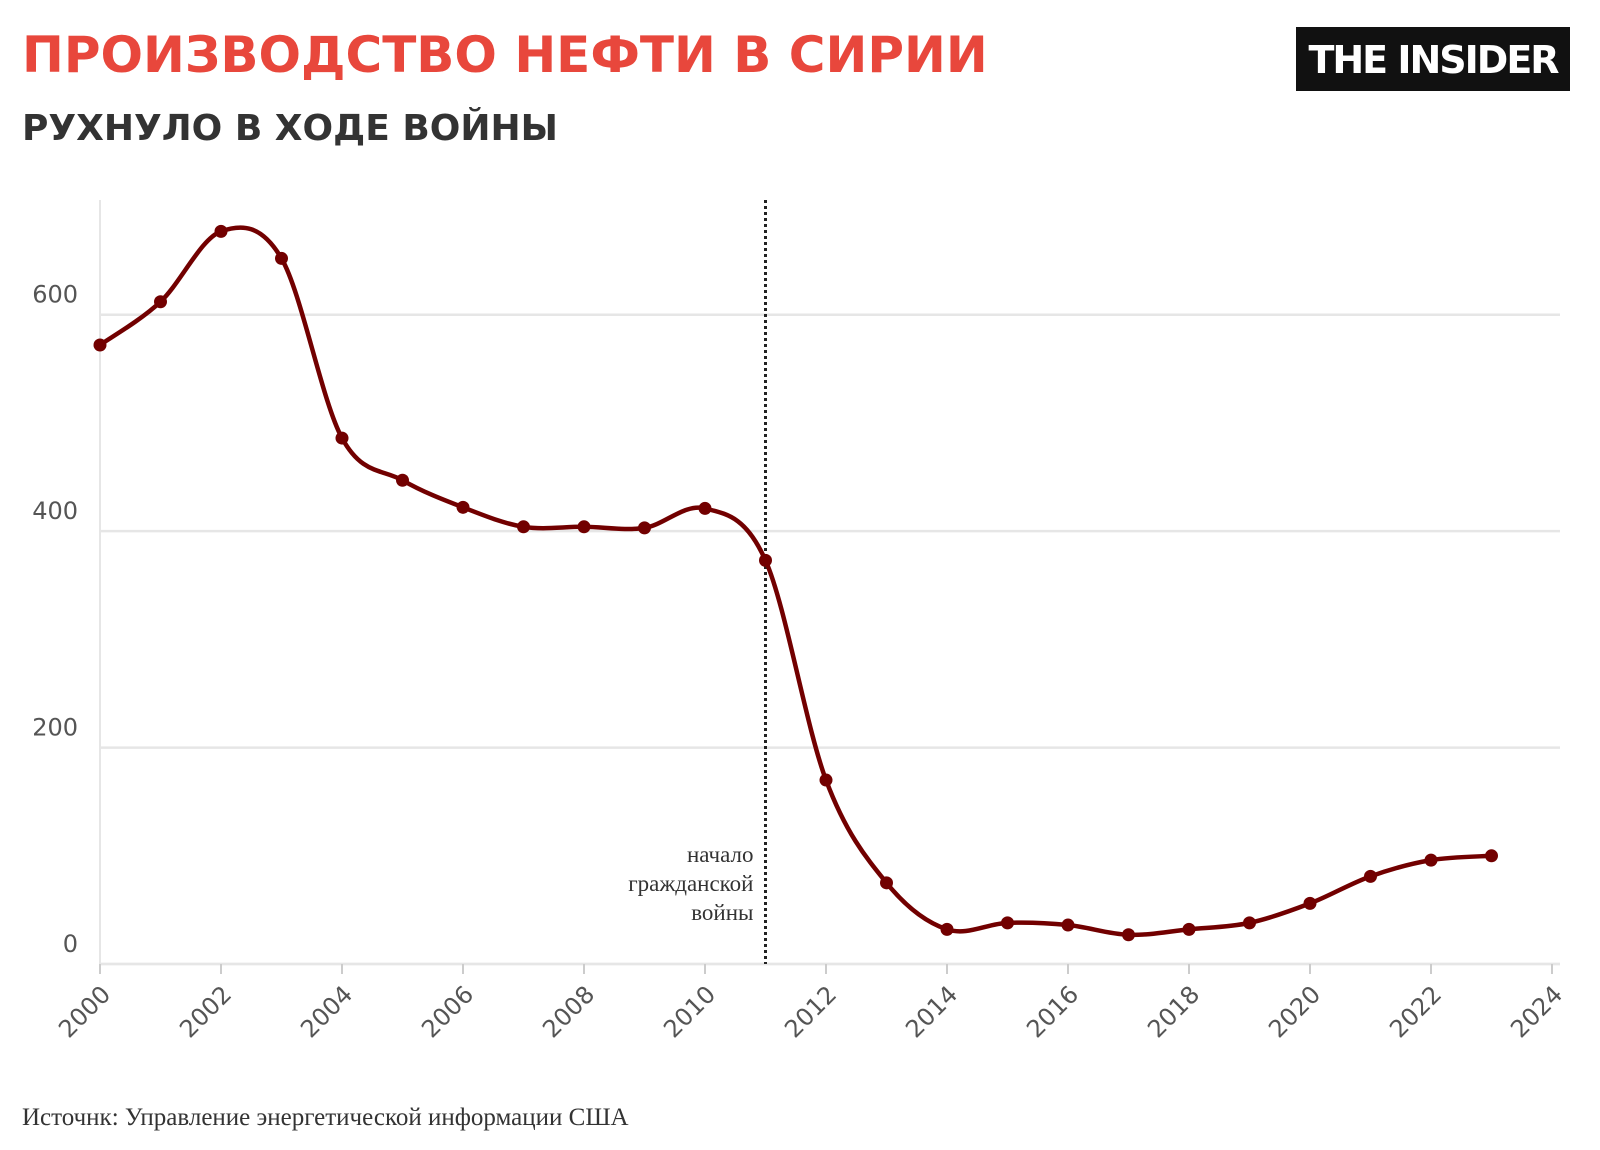 The width and height of the screenshot is (1600, 1150). What do you see at coordinates (55, 728) in the screenshot?
I see `y-tick-label: 200` at bounding box center [55, 728].